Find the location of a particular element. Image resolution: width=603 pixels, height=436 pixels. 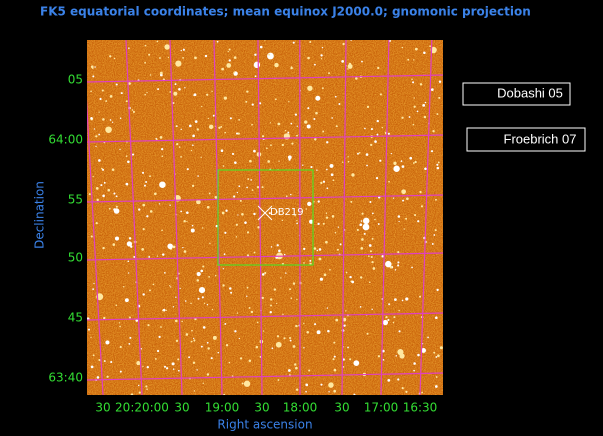

button-label: Froebrich 07 is located at coordinates (540, 138).